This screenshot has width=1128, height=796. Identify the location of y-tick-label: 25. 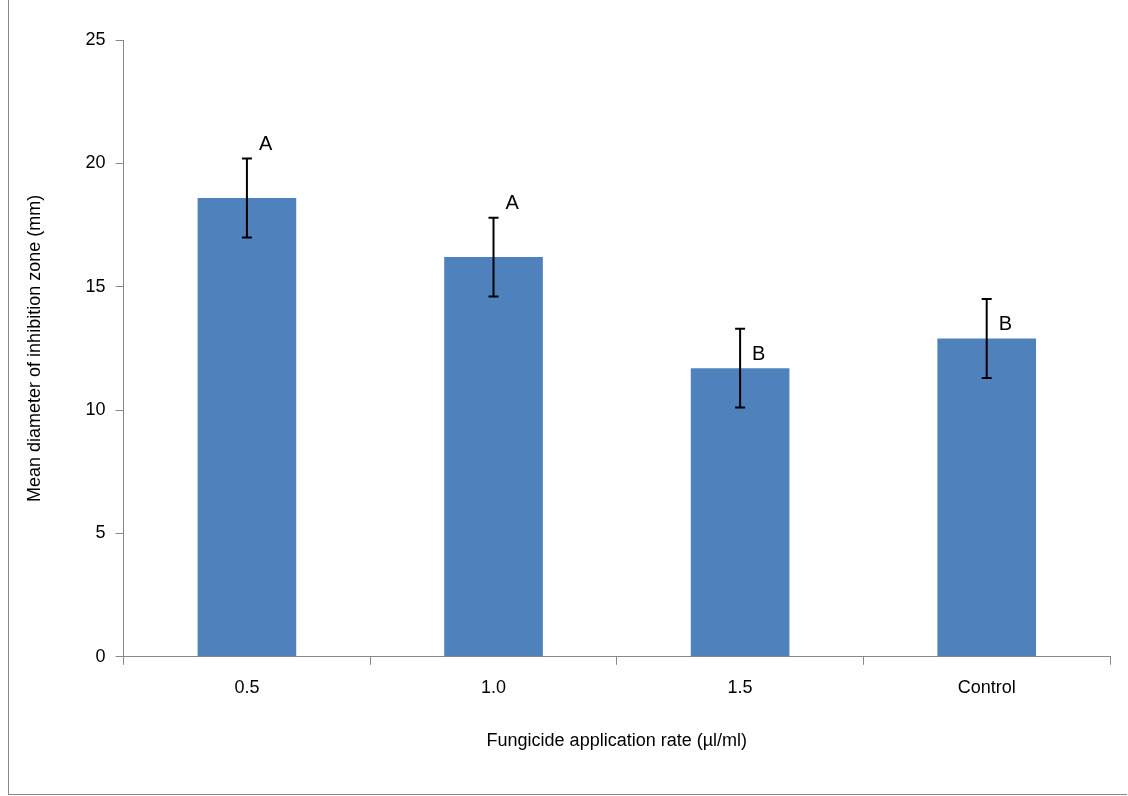
(95, 38).